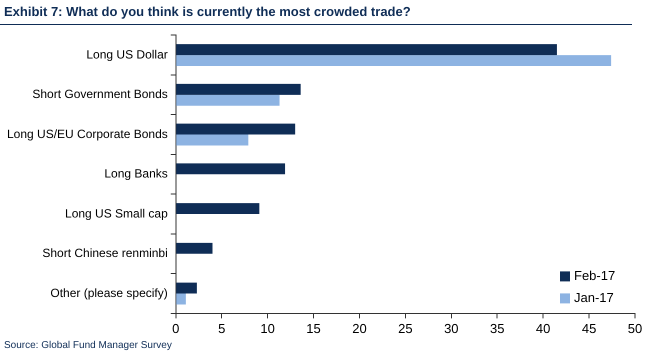 This screenshot has height=364, width=667. Describe the element at coordinates (451, 328) in the screenshot. I see `x-tick-label: 30` at that location.